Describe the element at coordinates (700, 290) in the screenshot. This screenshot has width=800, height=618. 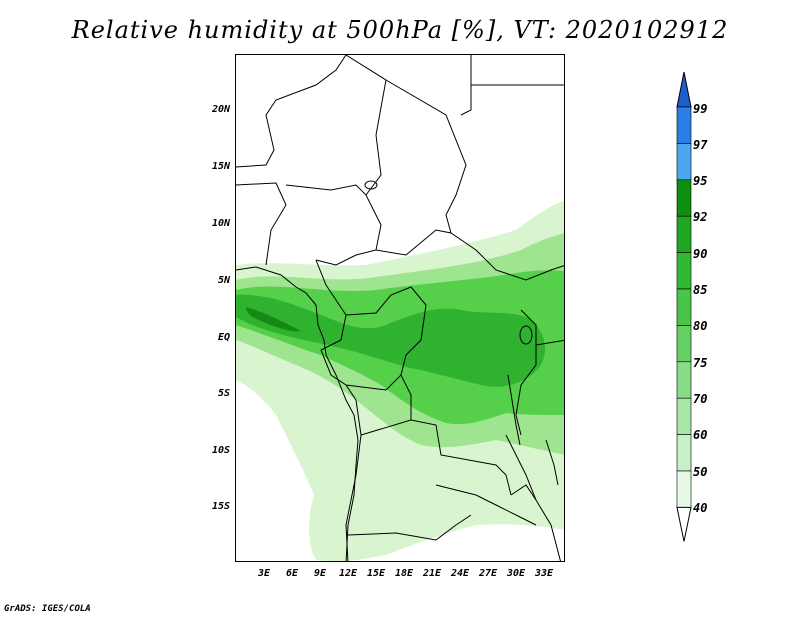
I see `colorbar-label: 85` at that location.